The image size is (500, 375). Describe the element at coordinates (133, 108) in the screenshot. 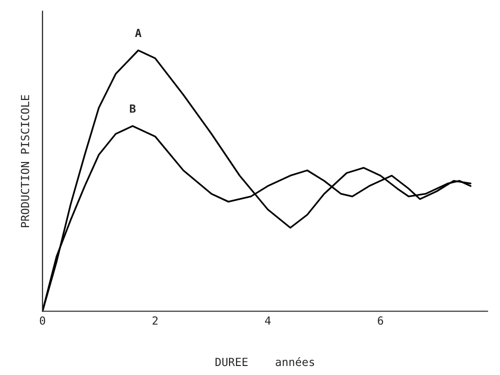

I see `series-label: B` at that location.